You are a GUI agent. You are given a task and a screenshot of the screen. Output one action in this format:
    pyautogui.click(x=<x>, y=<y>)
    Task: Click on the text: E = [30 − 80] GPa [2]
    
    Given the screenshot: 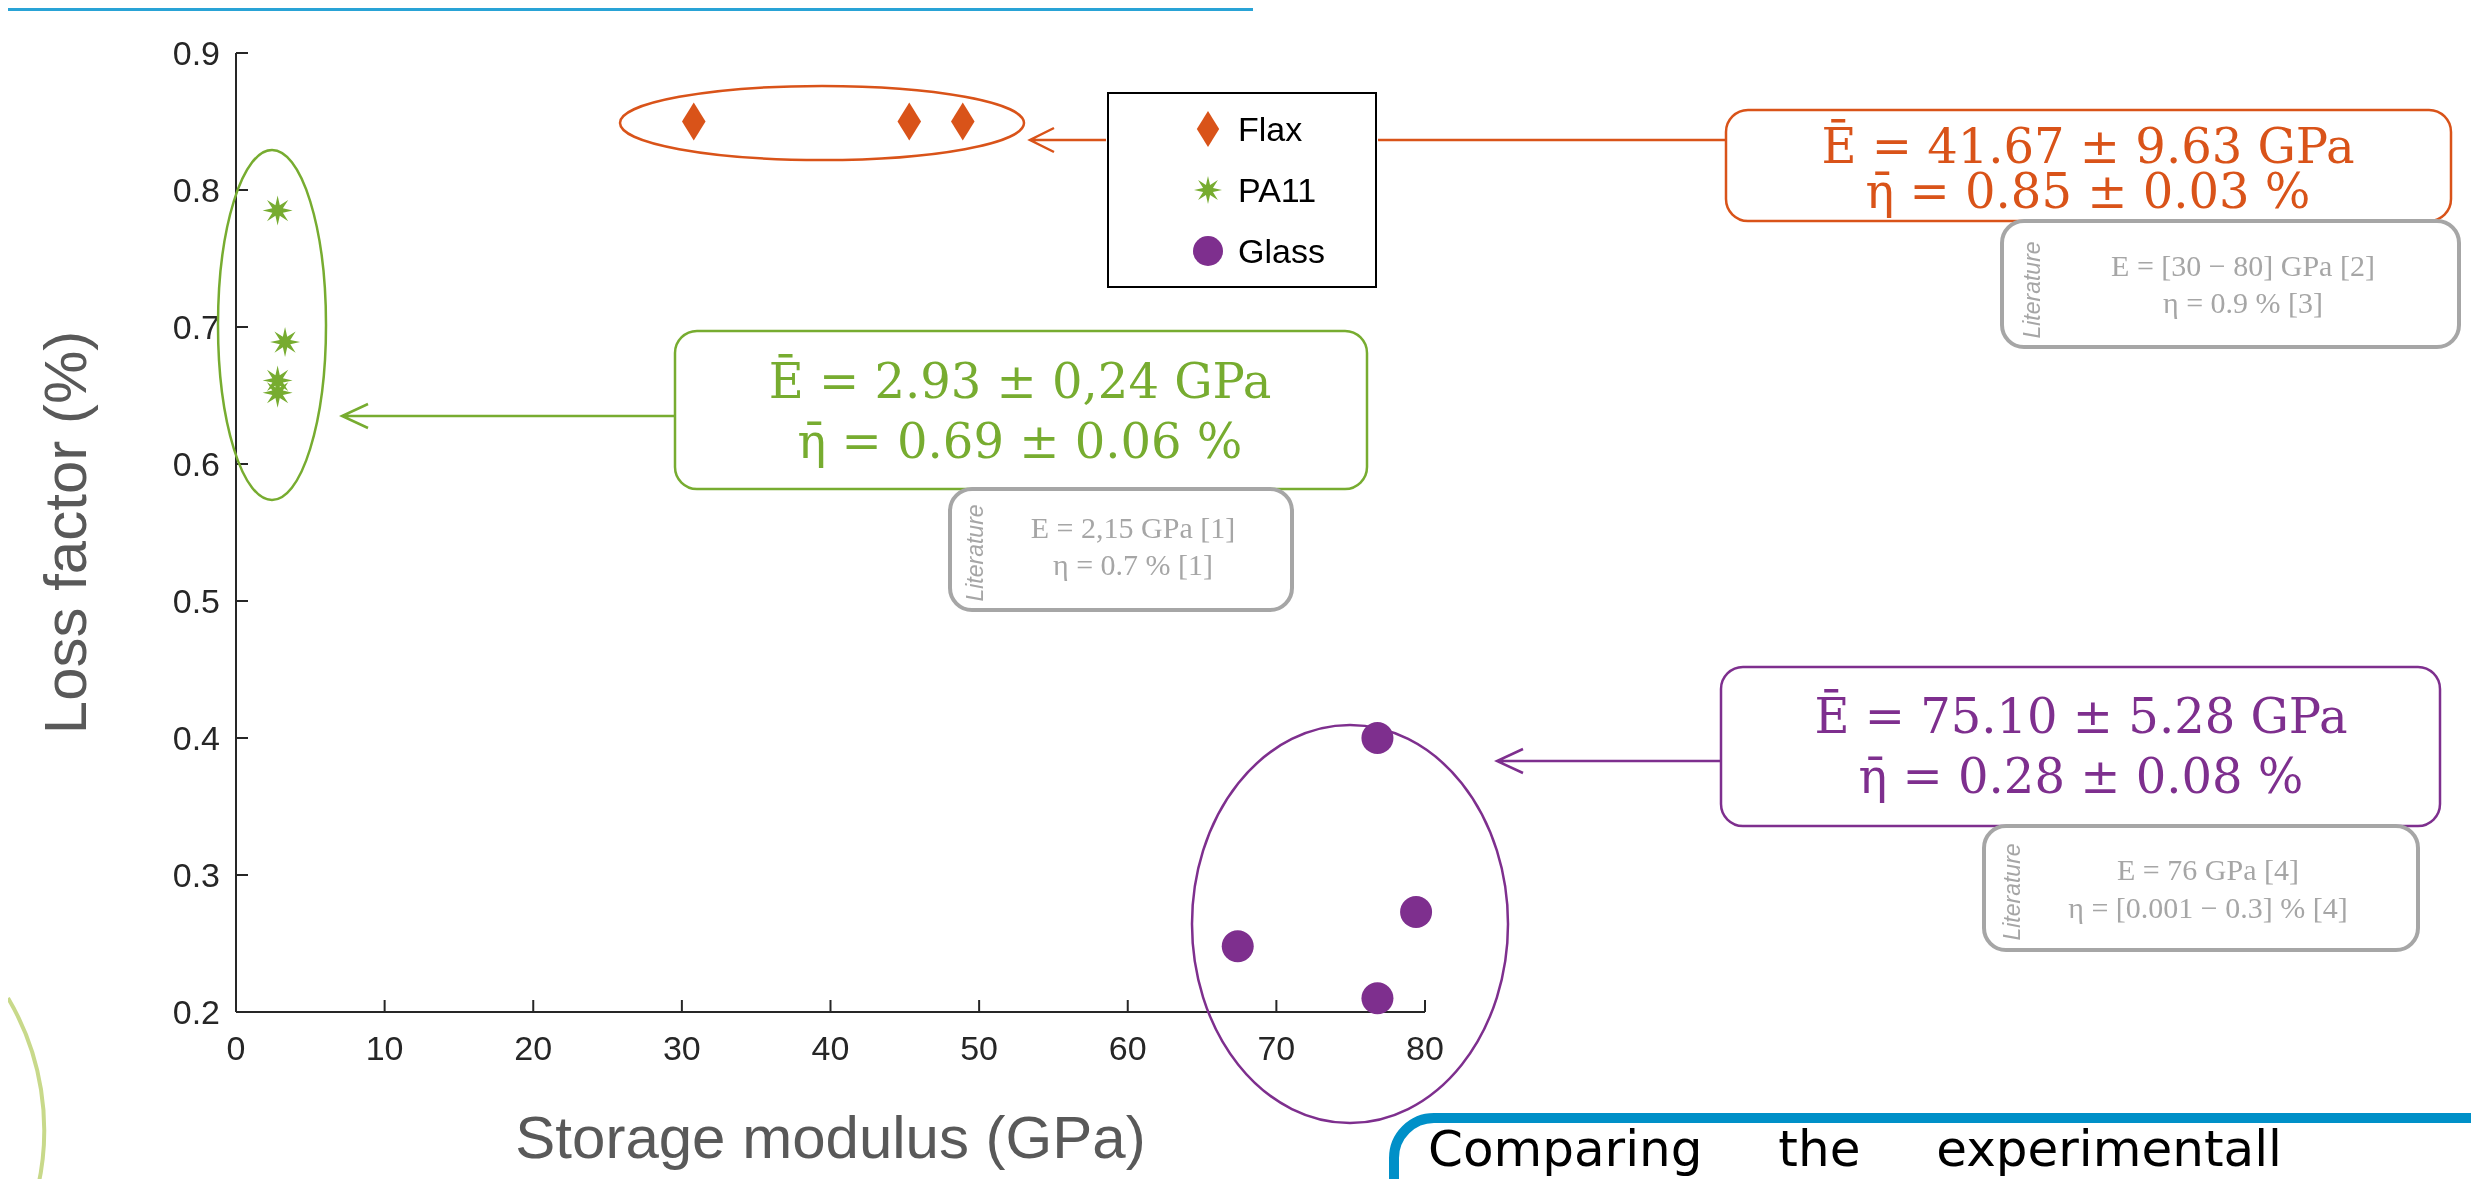 What is the action you would take?
    pyautogui.click(x=2243, y=265)
    